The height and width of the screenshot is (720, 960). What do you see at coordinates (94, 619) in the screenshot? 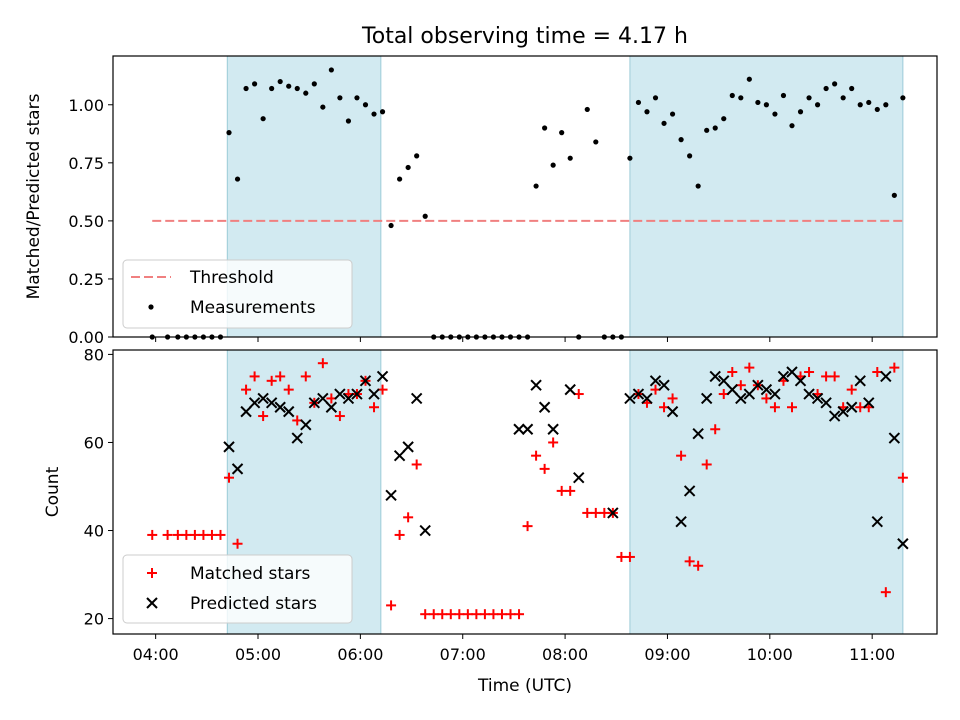
I see `y-tick-label: 20` at bounding box center [94, 619].